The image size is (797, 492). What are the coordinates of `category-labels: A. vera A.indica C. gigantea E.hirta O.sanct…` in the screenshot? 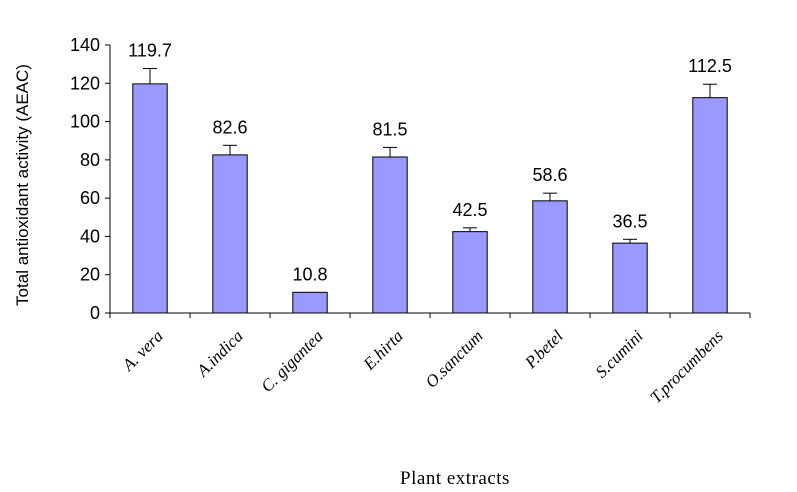 It's located at (422, 366).